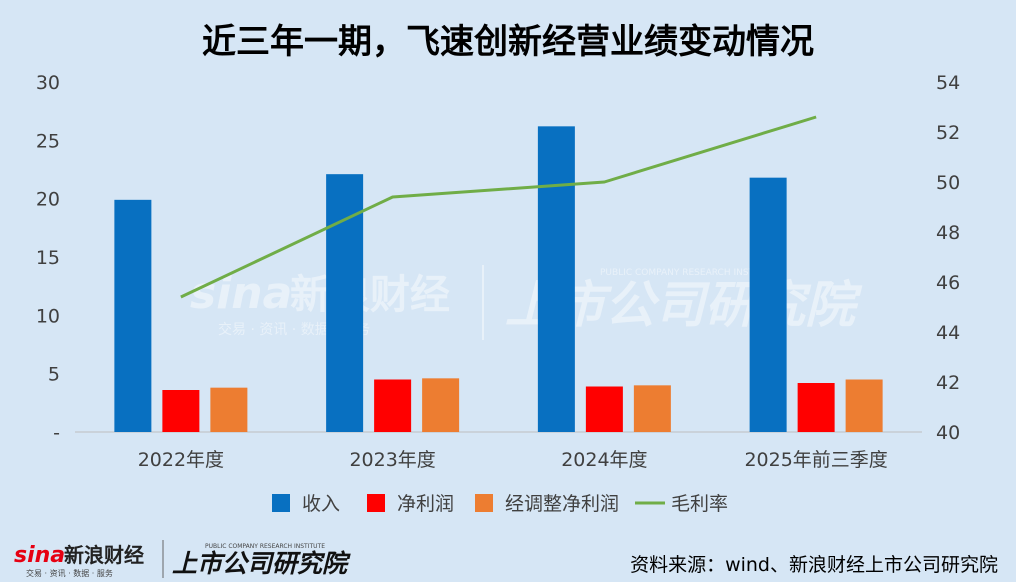  I want to click on x-tick-label: 2023年度, so click(392, 460).